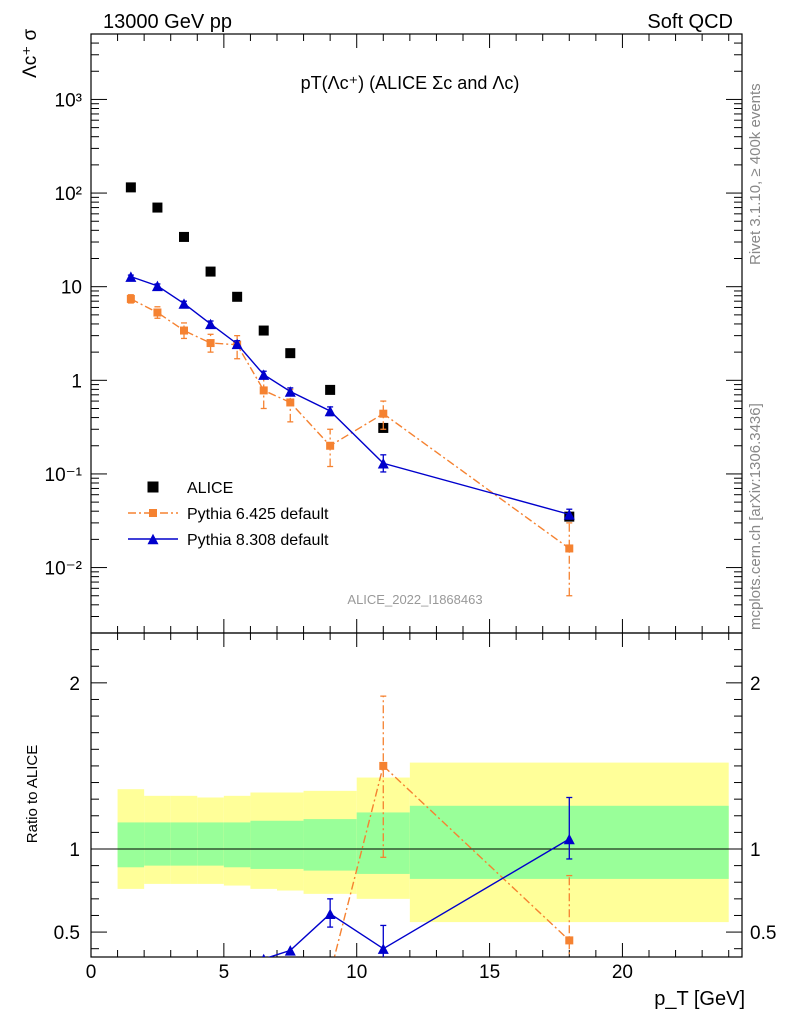  What do you see at coordinates (690, 22) in the screenshot?
I see `process-label: Soft QCD` at bounding box center [690, 22].